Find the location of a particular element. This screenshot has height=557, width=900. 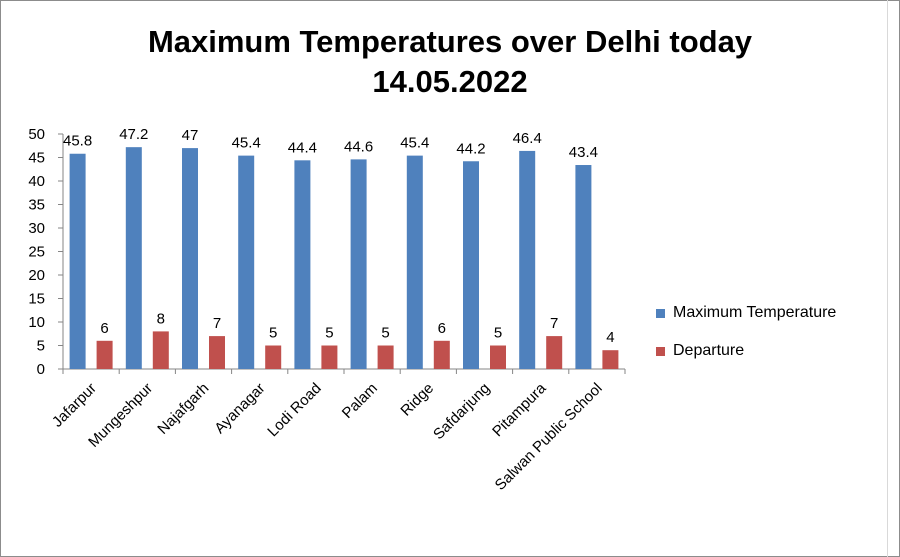

y-tick-label: 0 is located at coordinates (41, 369).